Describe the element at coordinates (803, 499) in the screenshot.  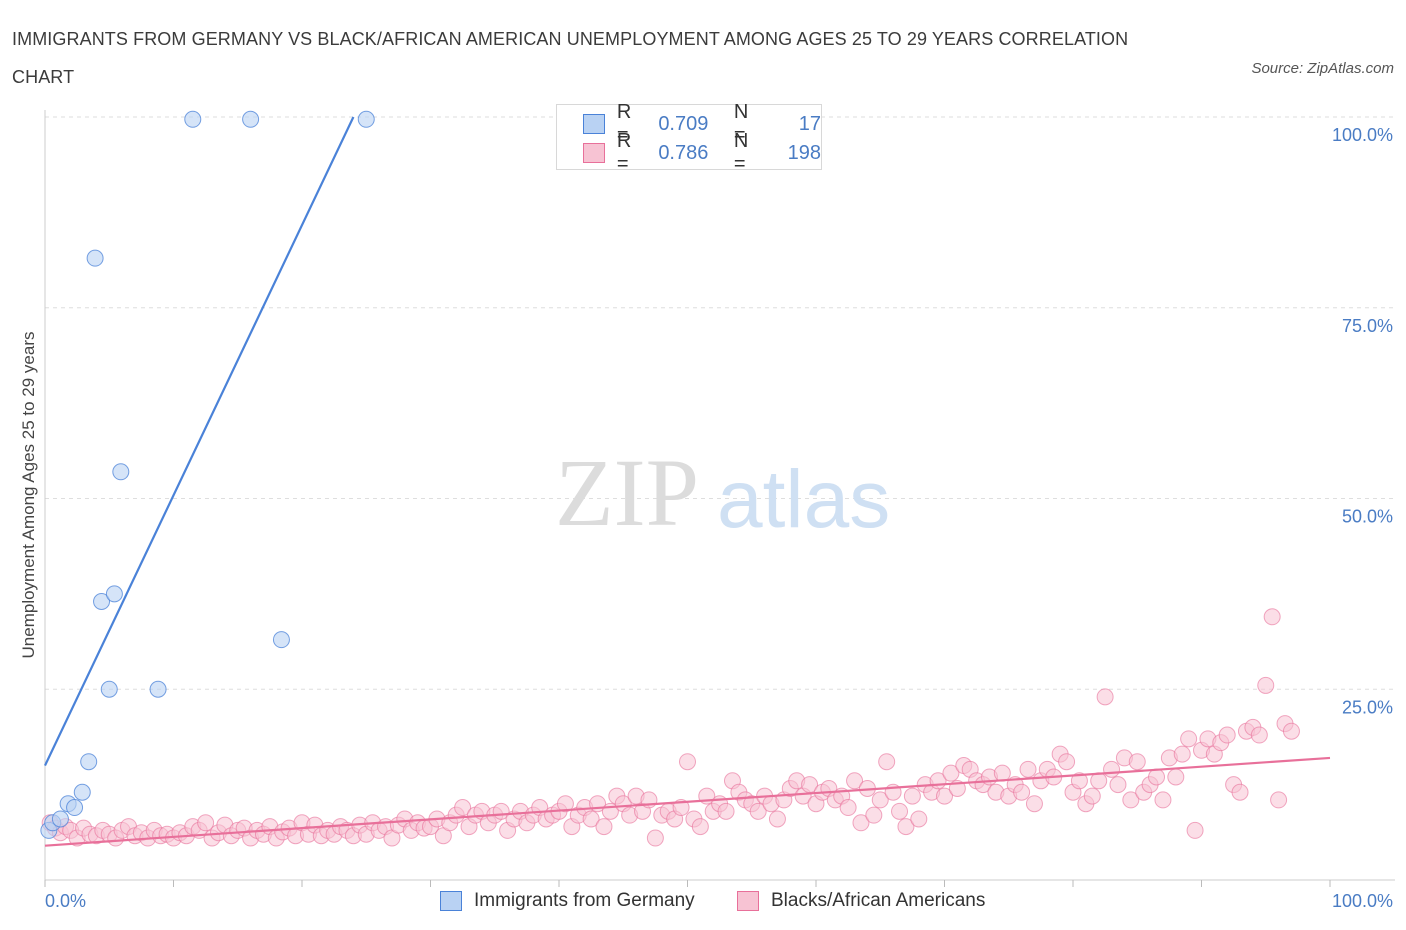
I see `watermark-atlas: atlas` at that location.